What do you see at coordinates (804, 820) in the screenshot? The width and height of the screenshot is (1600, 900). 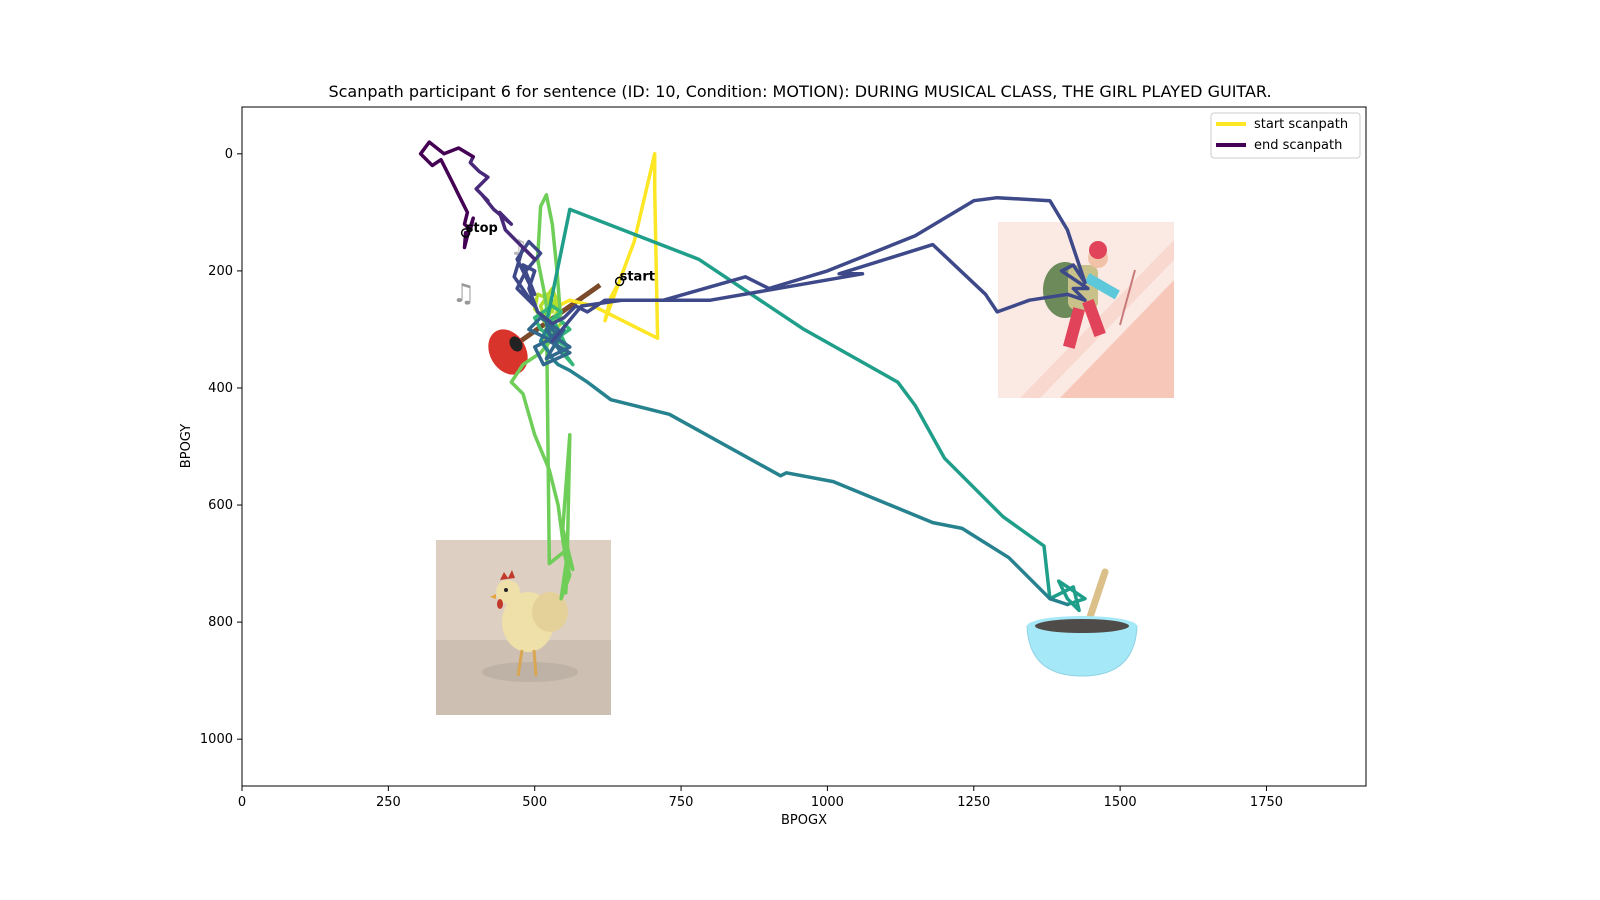 I see `x-axis-label: BPOGX` at bounding box center [804, 820].